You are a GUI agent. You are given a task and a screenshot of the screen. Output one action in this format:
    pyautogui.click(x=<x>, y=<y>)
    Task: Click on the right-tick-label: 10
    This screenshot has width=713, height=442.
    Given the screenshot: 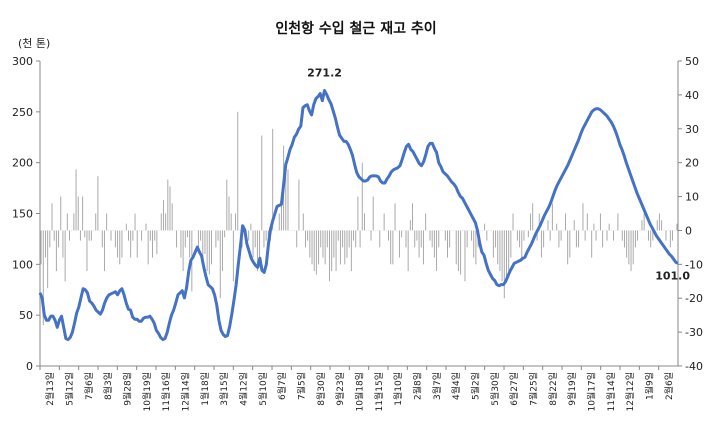 What is the action you would take?
    pyautogui.click(x=692, y=197)
    